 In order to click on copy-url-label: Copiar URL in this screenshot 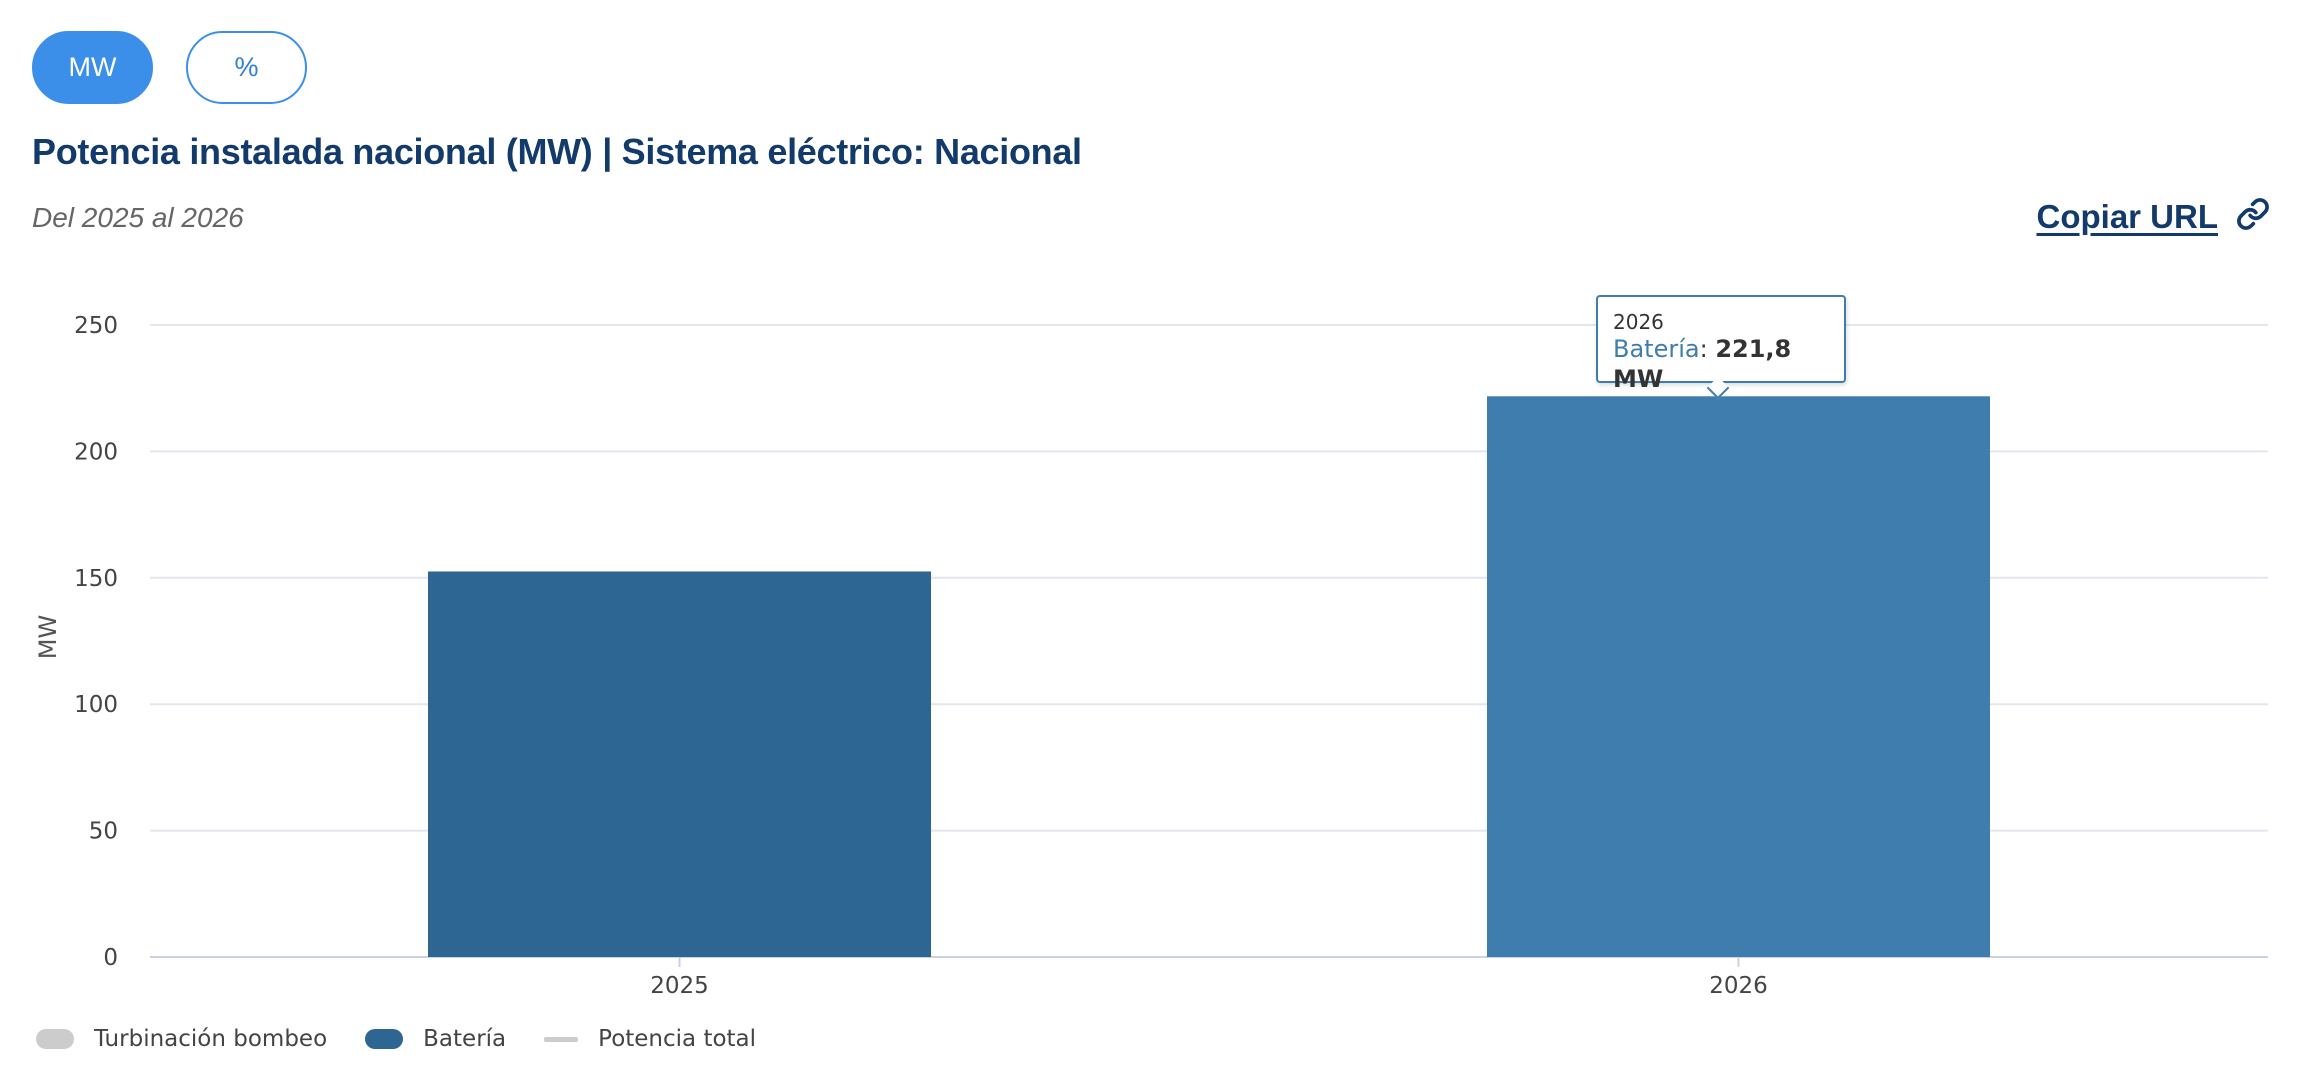, I will do `click(2127, 216)`.